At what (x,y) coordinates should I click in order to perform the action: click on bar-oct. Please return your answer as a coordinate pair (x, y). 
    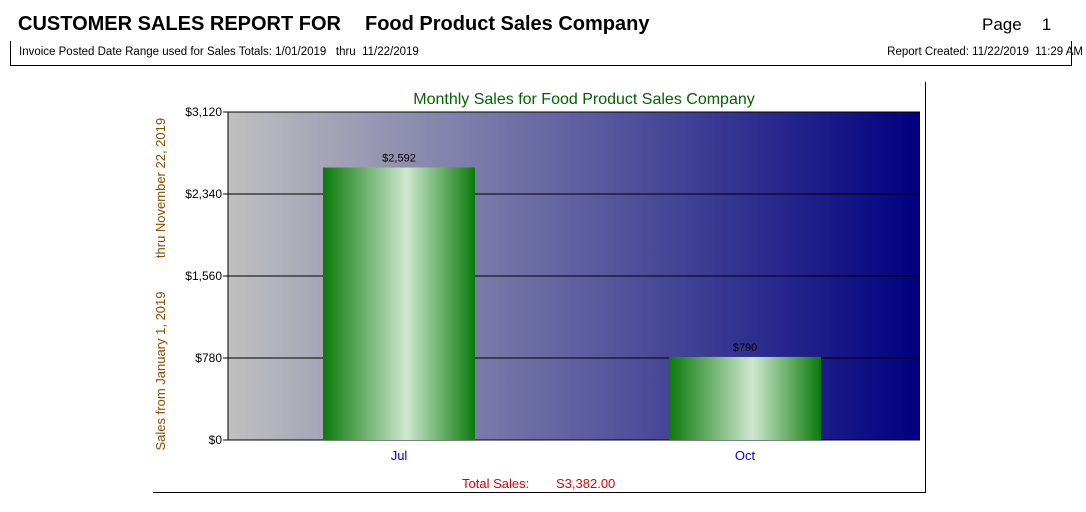
    Looking at the image, I should click on (745, 398).